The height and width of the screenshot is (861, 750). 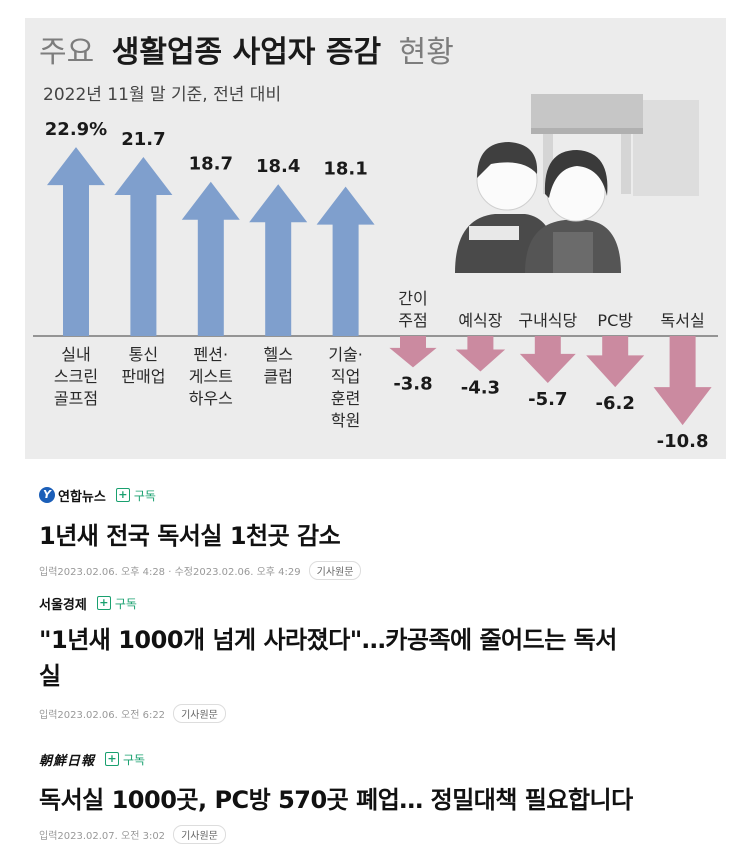 What do you see at coordinates (162, 95) in the screenshot?
I see `chart-subtitle: 2022년 11월 말 기준, 전년 대비` at bounding box center [162, 95].